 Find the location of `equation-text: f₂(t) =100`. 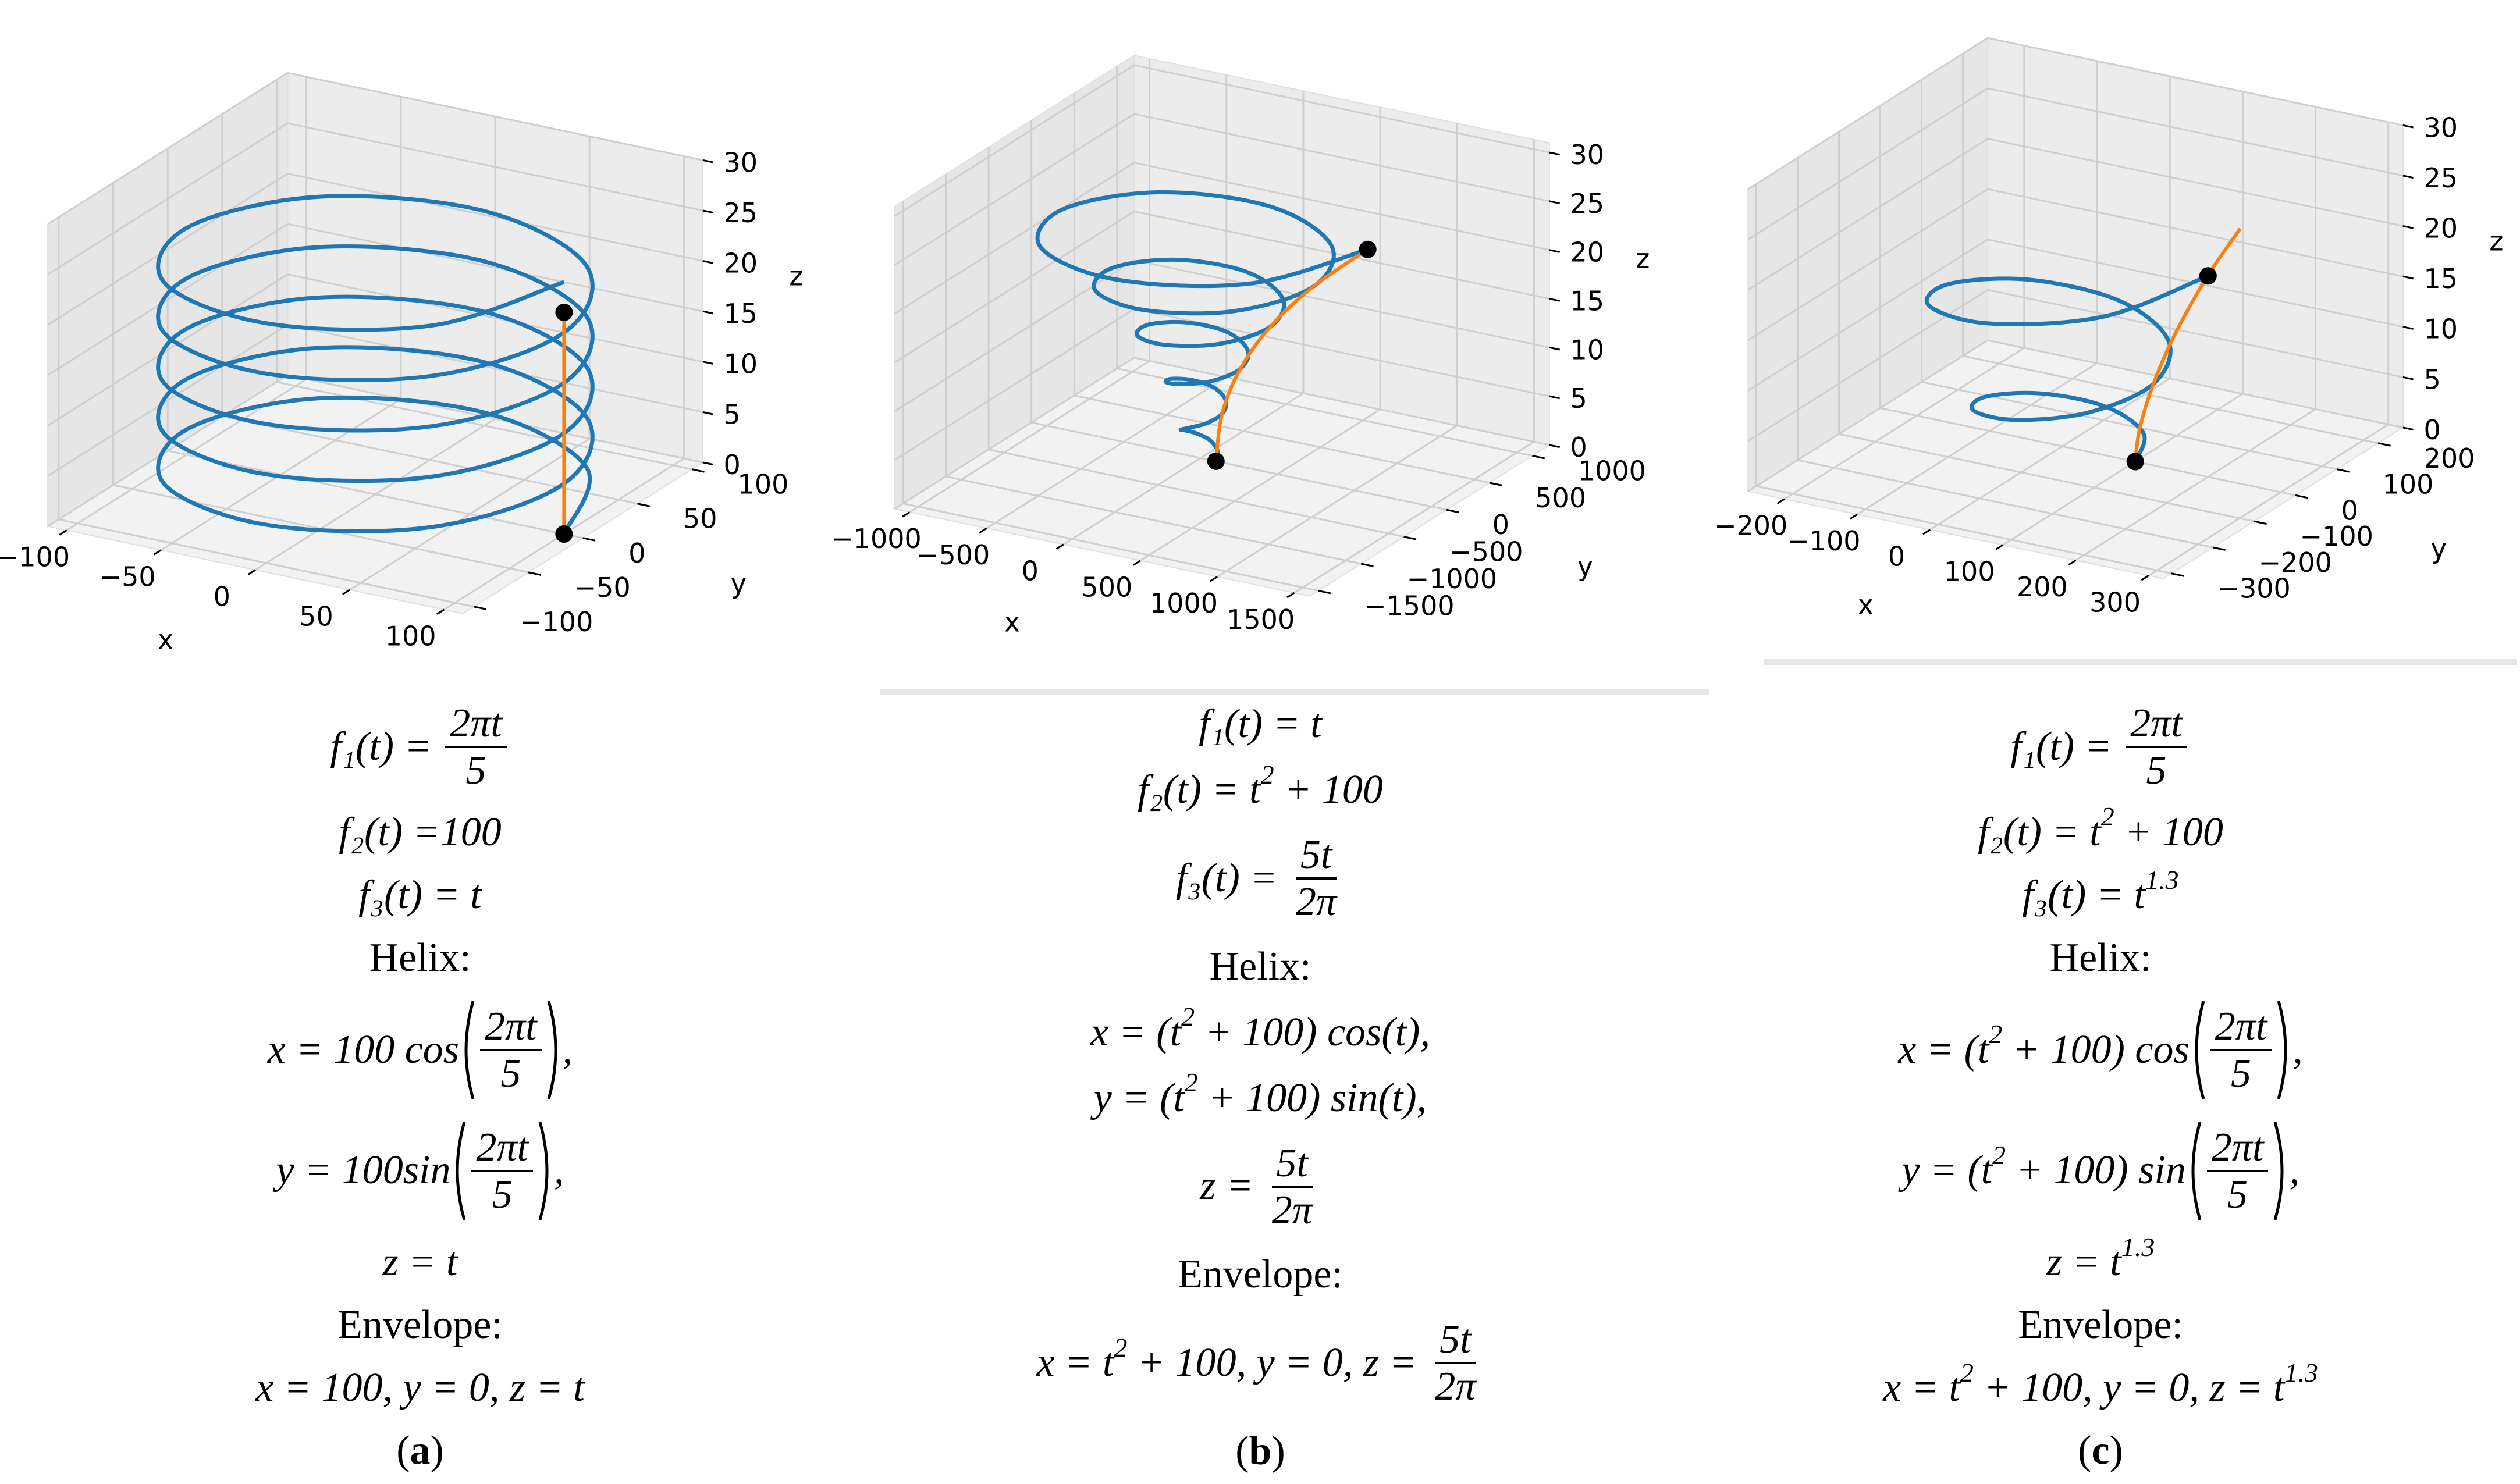

equation-text: f₂(t) =100 is located at coordinates (420, 832).